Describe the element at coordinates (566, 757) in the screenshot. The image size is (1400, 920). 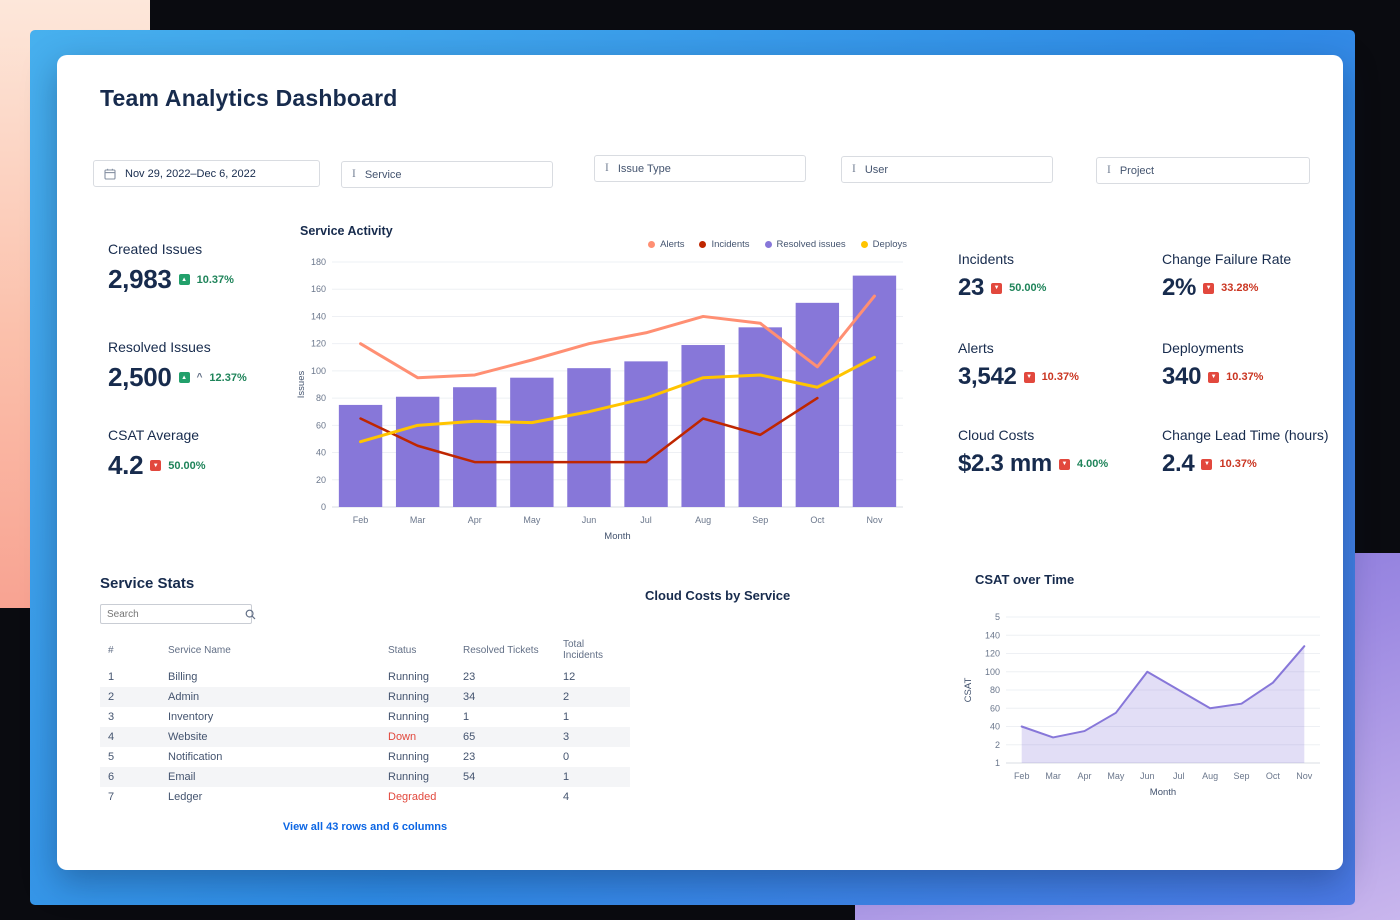
I see `total-incidents: 0` at that location.